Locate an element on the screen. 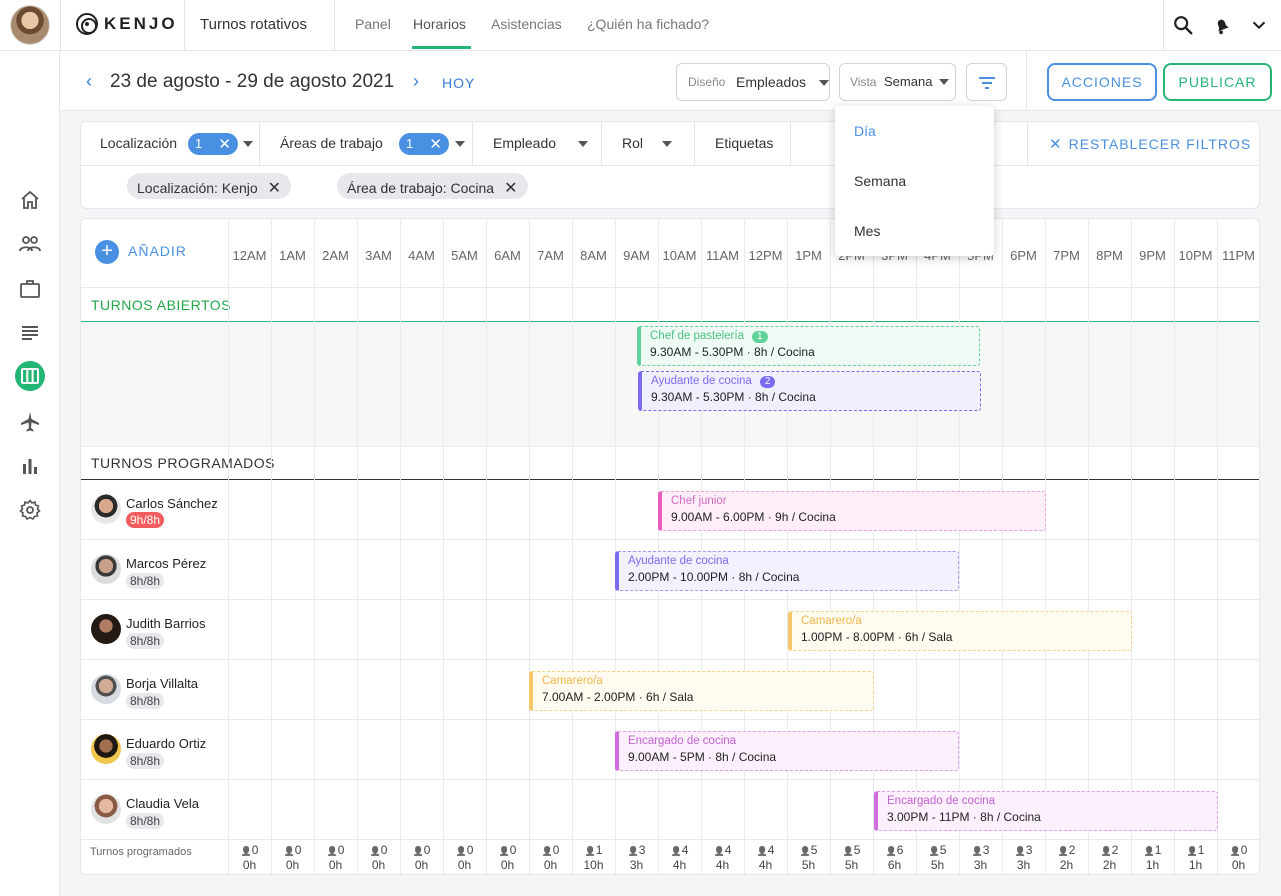 This screenshot has width=1281, height=896. view-option-semana: Semana is located at coordinates (880, 181).